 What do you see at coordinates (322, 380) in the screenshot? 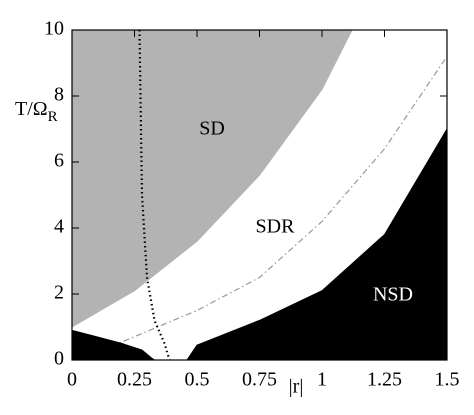
I see `x-tick-label: 1` at bounding box center [322, 380].